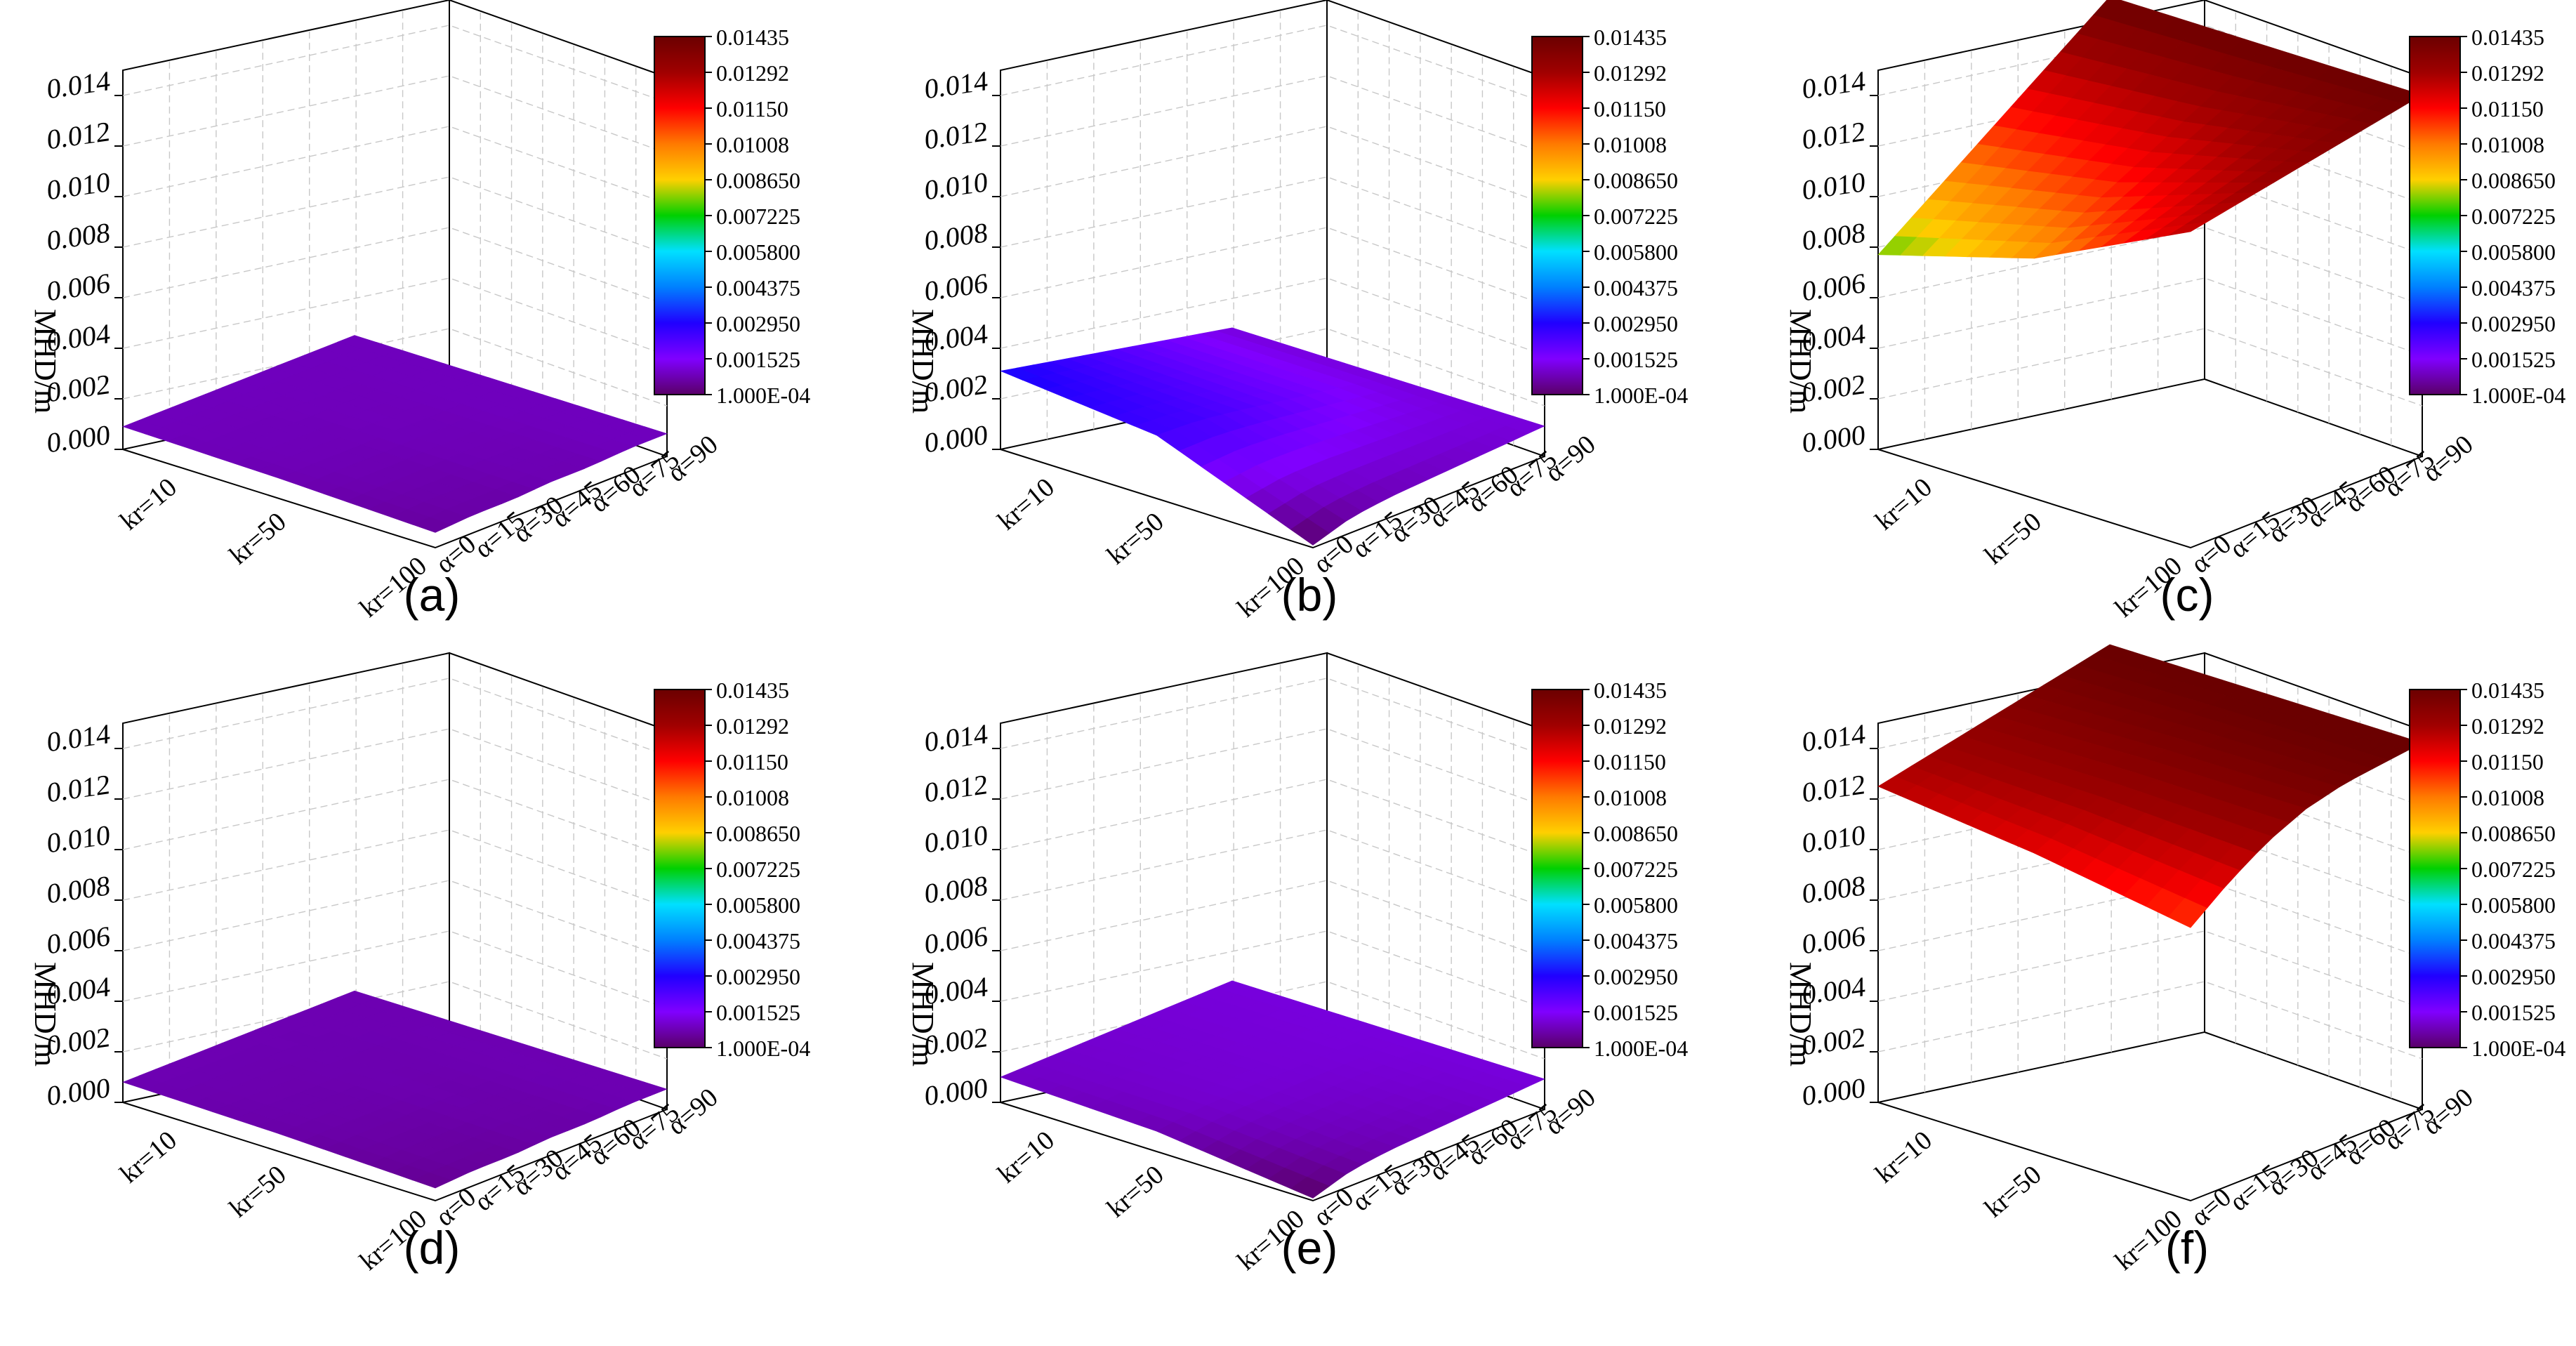 The width and height of the screenshot is (2576, 1346). What do you see at coordinates (432, 1248) in the screenshot?
I see `panel-caption: (d)` at bounding box center [432, 1248].